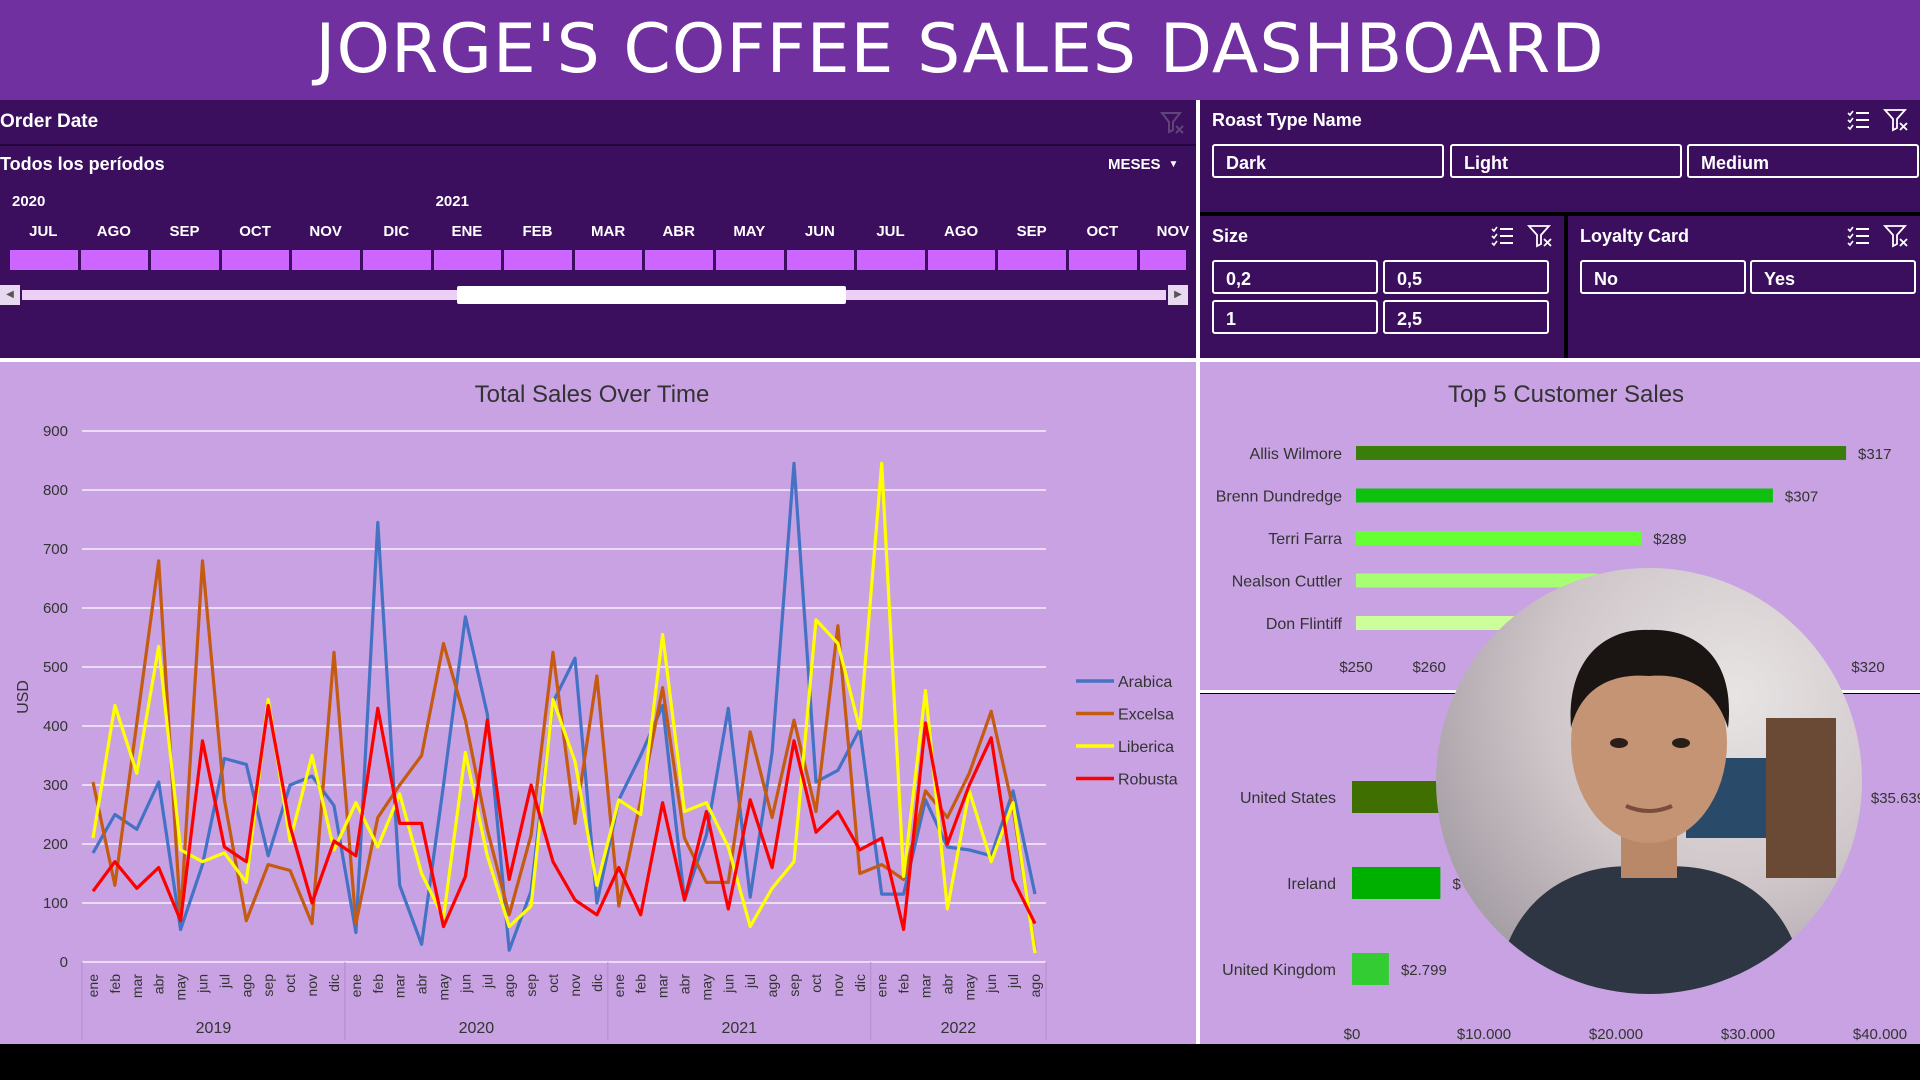  Describe the element at coordinates (1428, 667) in the screenshot. I see `x-tick-label: $260` at that location.